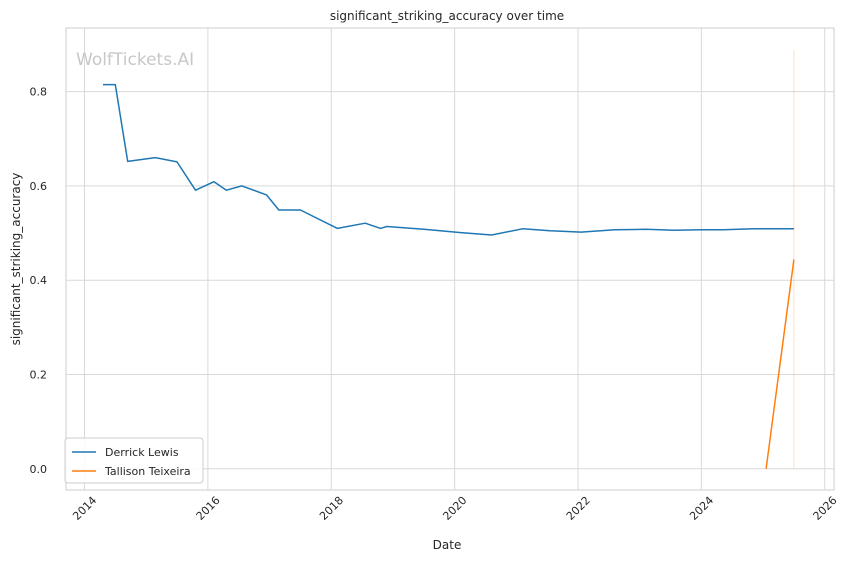 This screenshot has height=561, width=854. What do you see at coordinates (331, 508) in the screenshot?
I see `x-tick-label: 2018` at bounding box center [331, 508].